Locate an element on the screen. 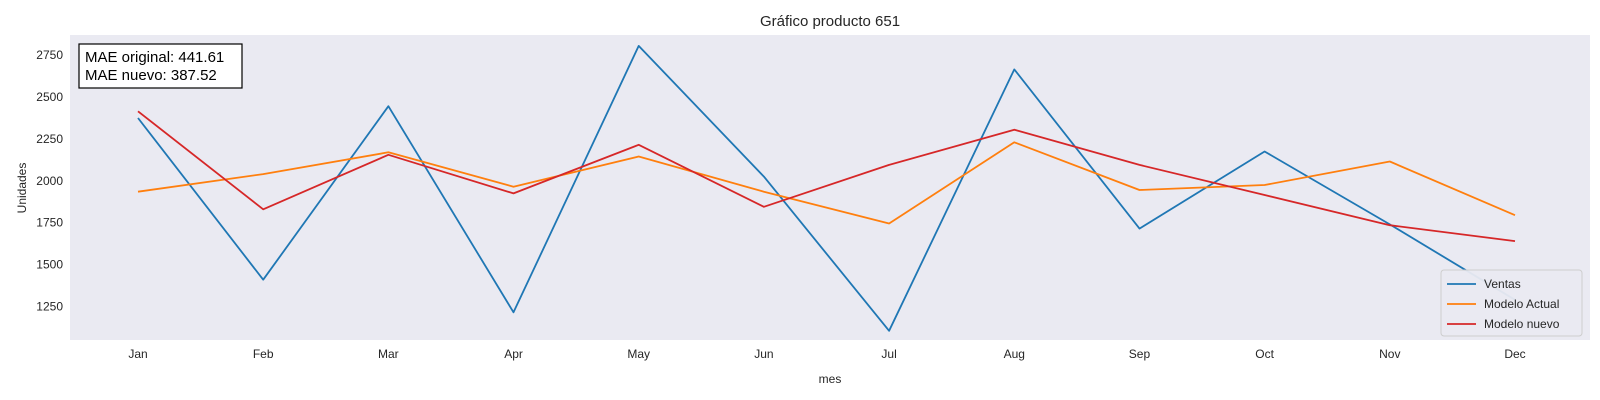 Image resolution: width=1600 pixels, height=400 pixels. y-tick-label: 2750 is located at coordinates (49, 55).